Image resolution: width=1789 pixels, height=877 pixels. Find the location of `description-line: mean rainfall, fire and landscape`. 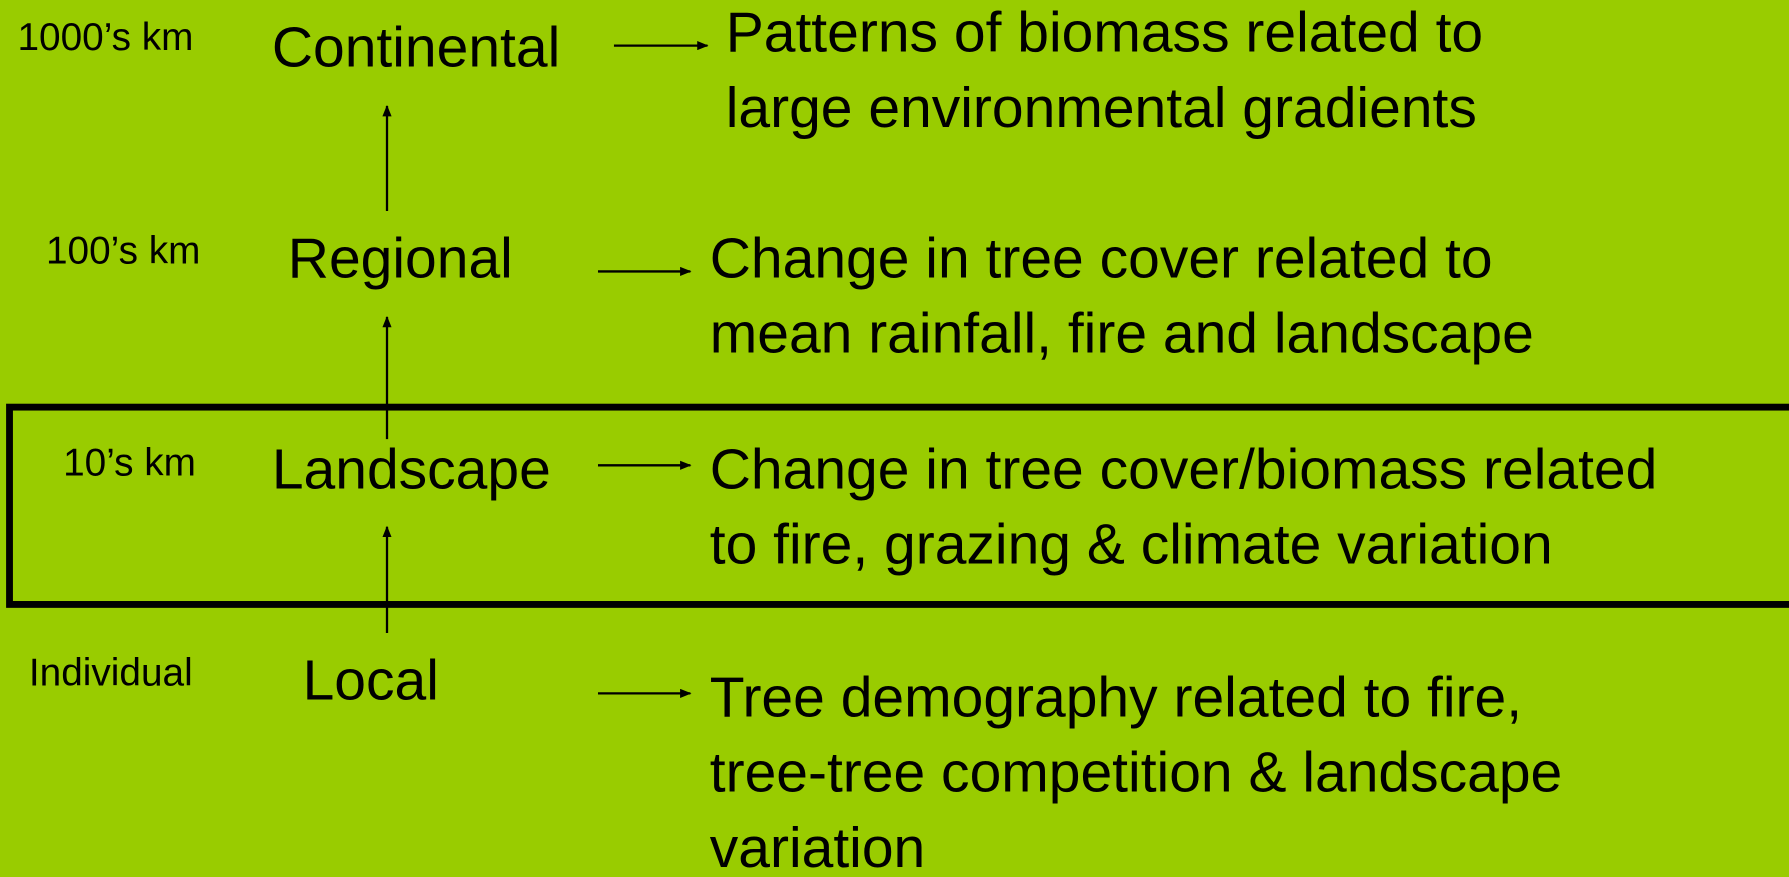

description-line: mean rainfall, fire and landscape is located at coordinates (1122, 334).